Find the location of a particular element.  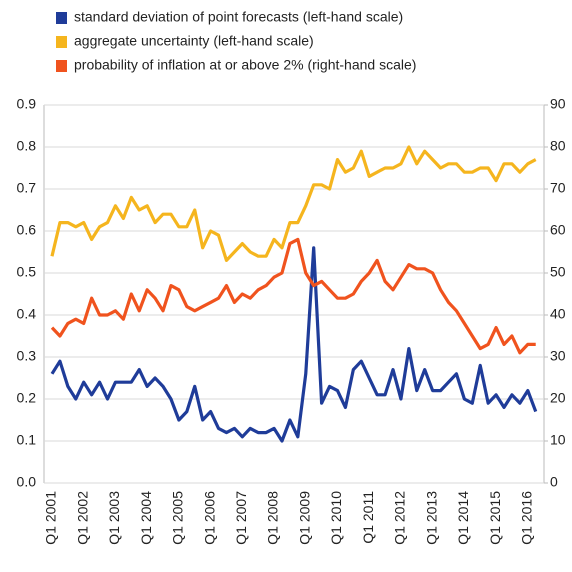

y2-tick-label: 50 is located at coordinates (558, 272).